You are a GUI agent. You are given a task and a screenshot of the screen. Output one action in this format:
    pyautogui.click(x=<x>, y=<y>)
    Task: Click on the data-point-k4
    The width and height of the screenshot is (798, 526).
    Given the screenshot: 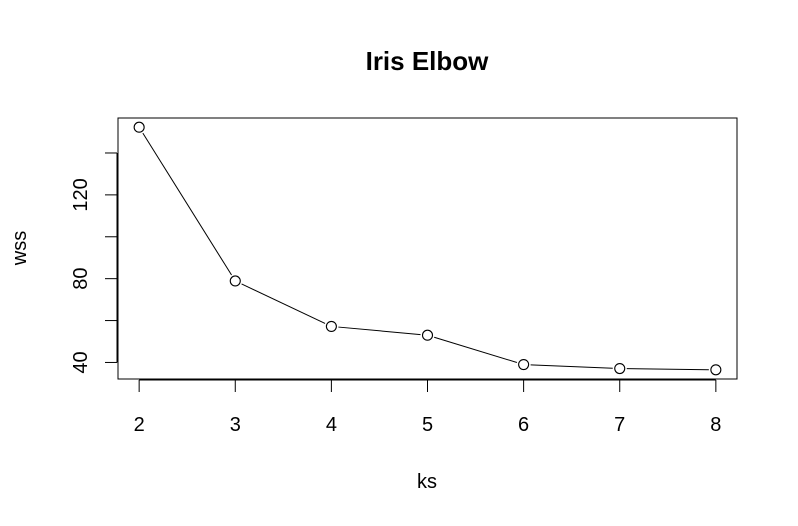 What is the action you would take?
    pyautogui.click(x=331, y=326)
    